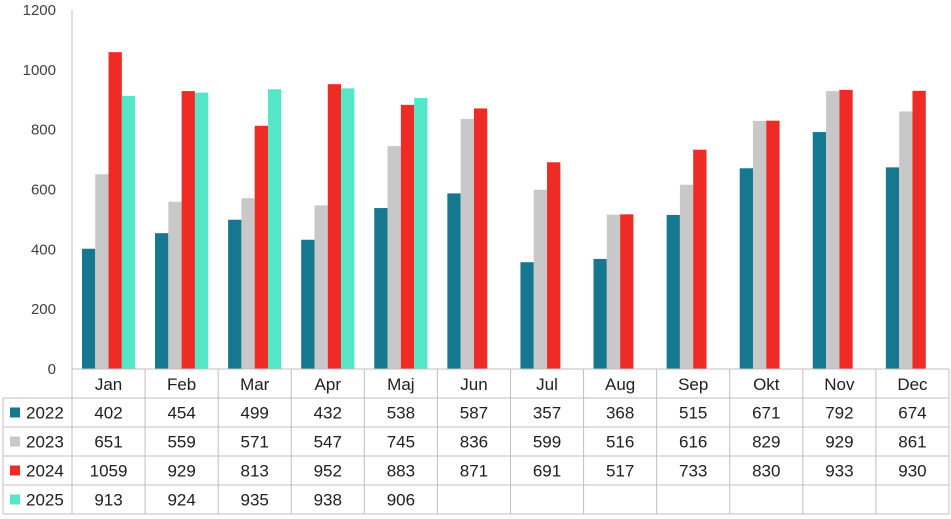 This screenshot has width=951, height=519. What do you see at coordinates (43, 309) in the screenshot?
I see `y-tick-label: 200` at bounding box center [43, 309].